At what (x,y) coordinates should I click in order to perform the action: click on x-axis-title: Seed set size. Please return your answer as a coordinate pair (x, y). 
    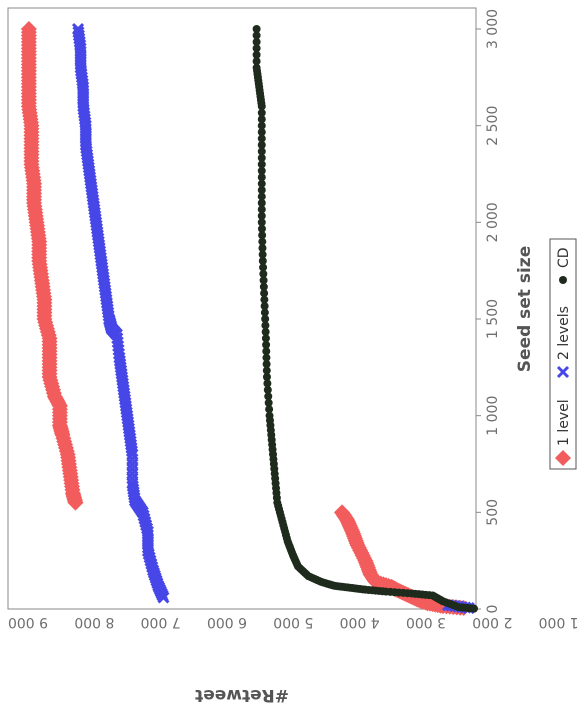
    Looking at the image, I should click on (525, 309).